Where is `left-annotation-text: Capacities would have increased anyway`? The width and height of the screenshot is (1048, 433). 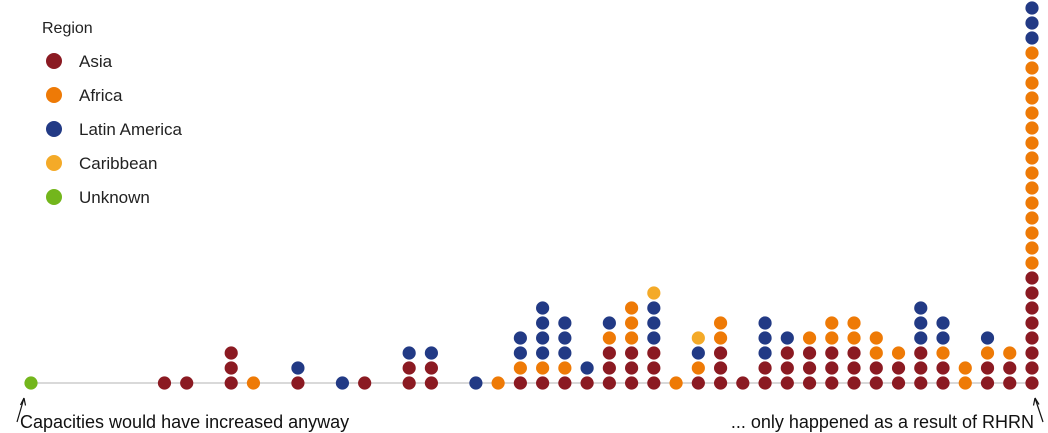
left-annotation-text: Capacities would have increased anyway is located at coordinates (184, 422).